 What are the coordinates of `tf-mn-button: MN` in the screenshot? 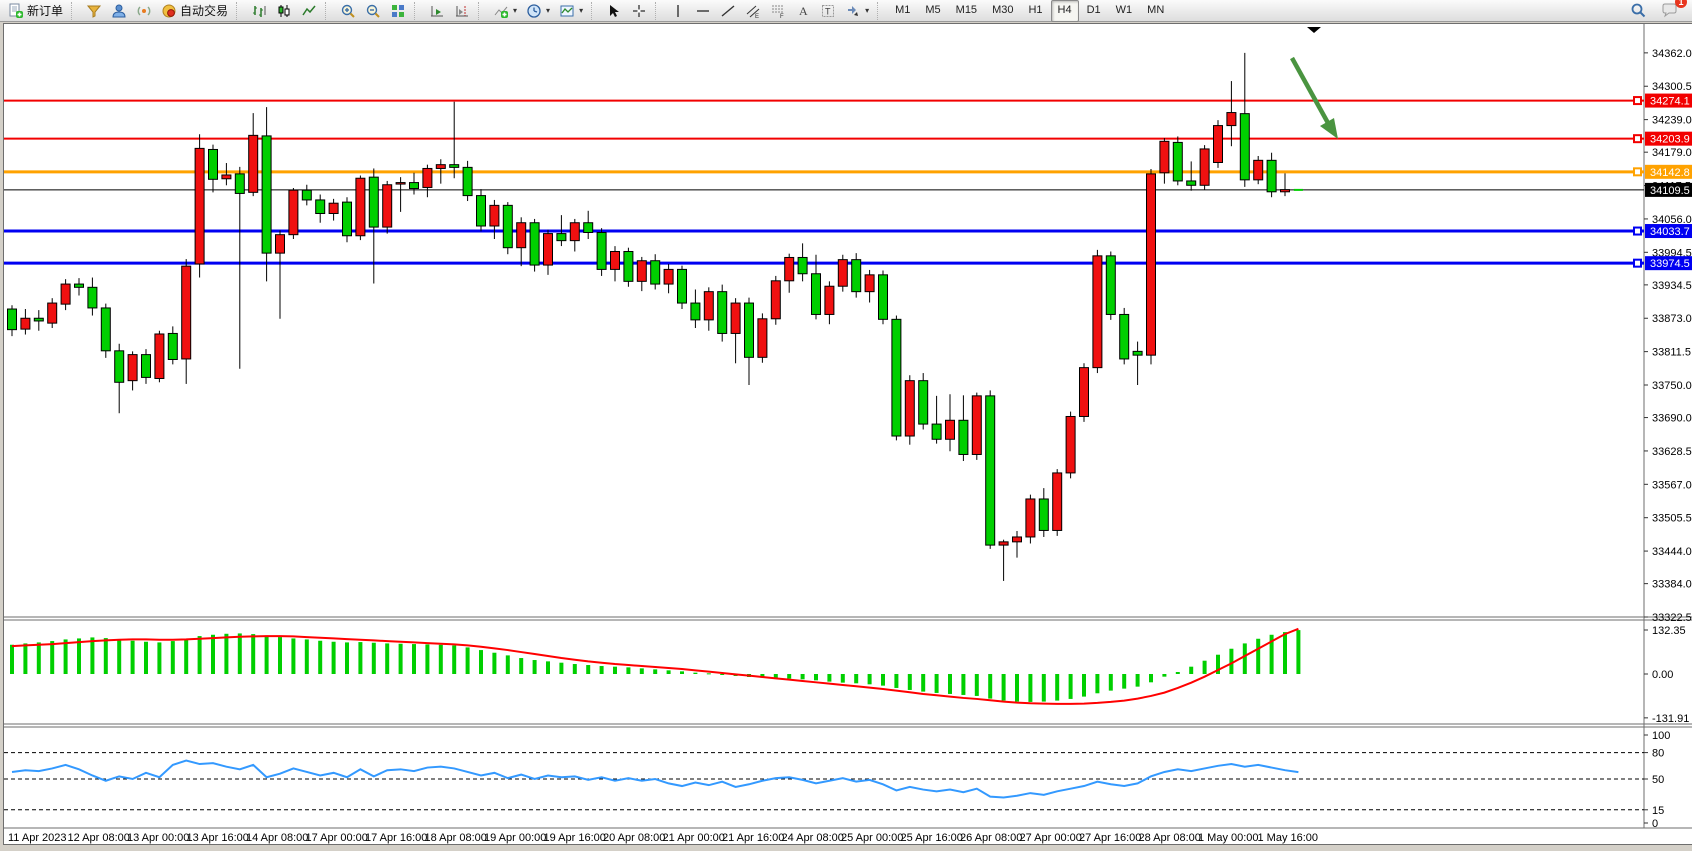 It's located at (1156, 9).